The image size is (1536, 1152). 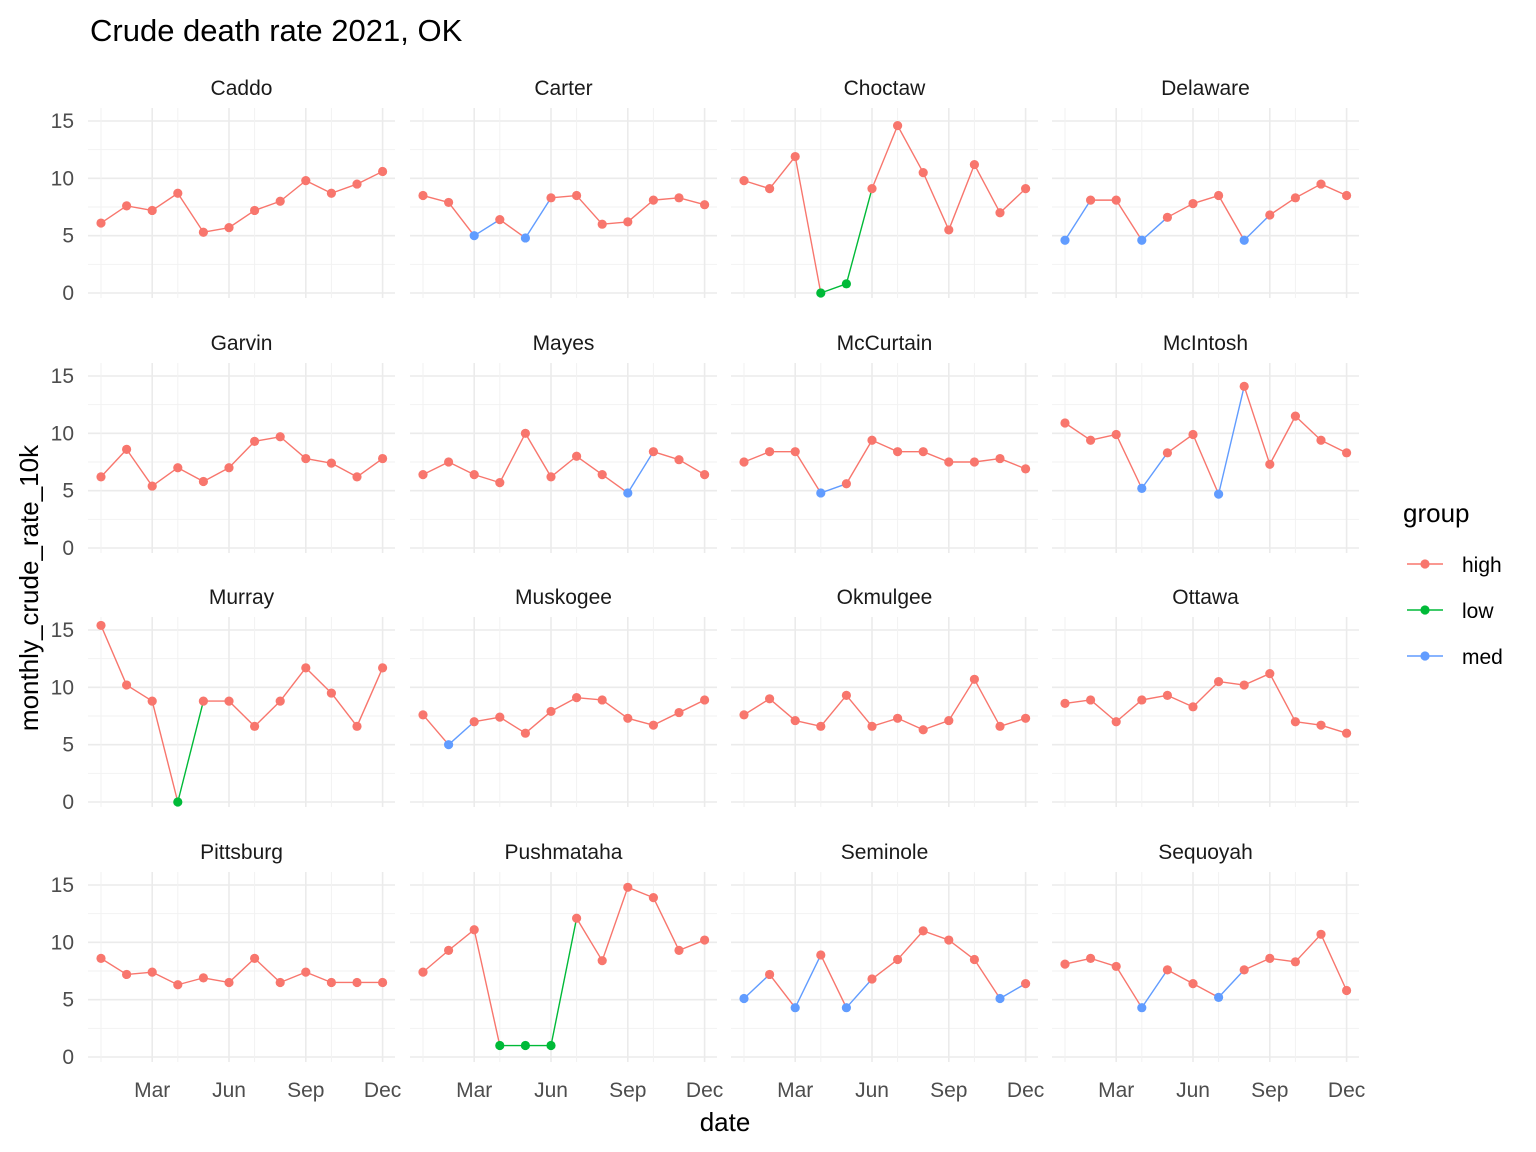 I want to click on legend-key-point, so click(x=1425, y=656).